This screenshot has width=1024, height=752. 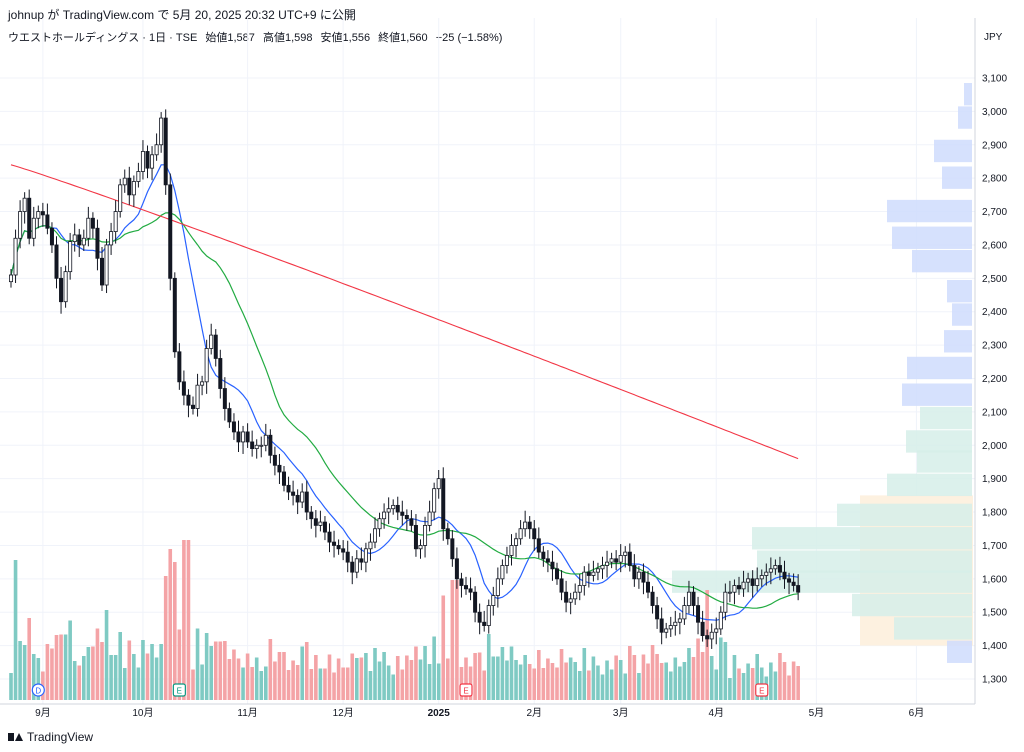 I want to click on symbol-name: ウエストホールディングス · 1日 · TSE, so click(x=103, y=38).